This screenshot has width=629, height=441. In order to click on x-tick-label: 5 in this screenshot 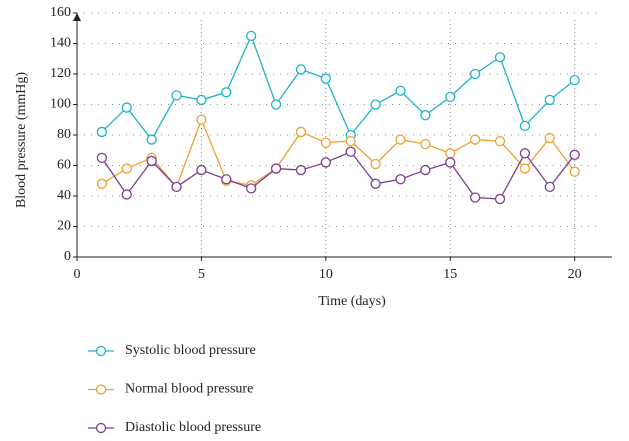, I will do `click(201, 274)`.